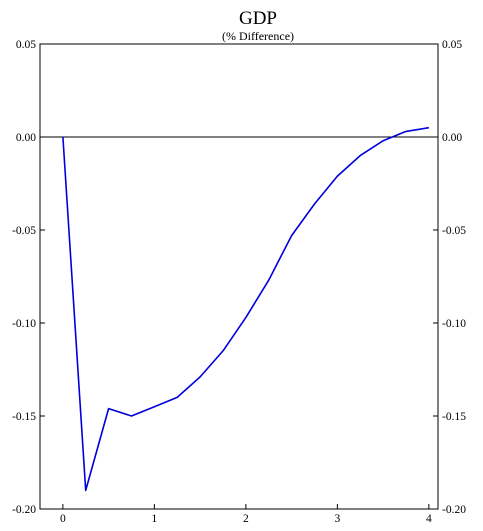 Image resolution: width=483 pixels, height=531 pixels. I want to click on x-tick-label: 0, so click(63, 519).